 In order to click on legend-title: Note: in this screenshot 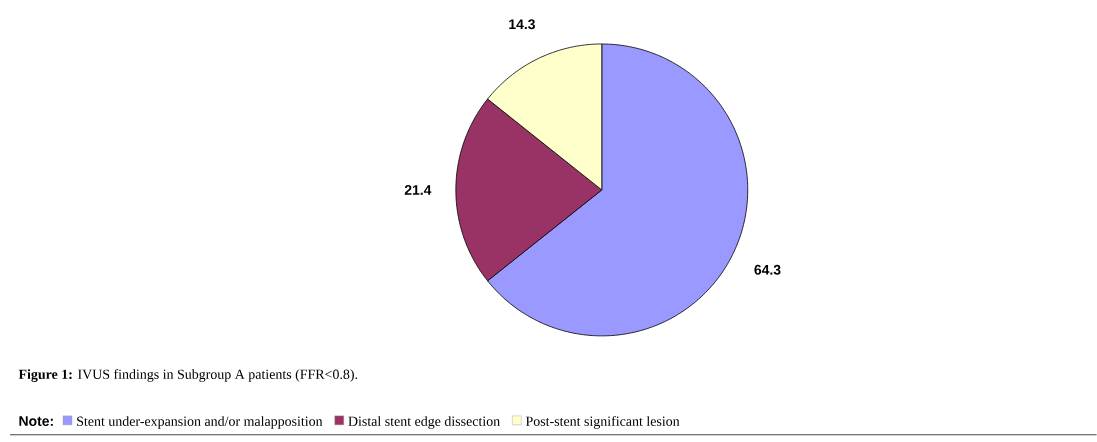, I will do `click(36, 421)`.